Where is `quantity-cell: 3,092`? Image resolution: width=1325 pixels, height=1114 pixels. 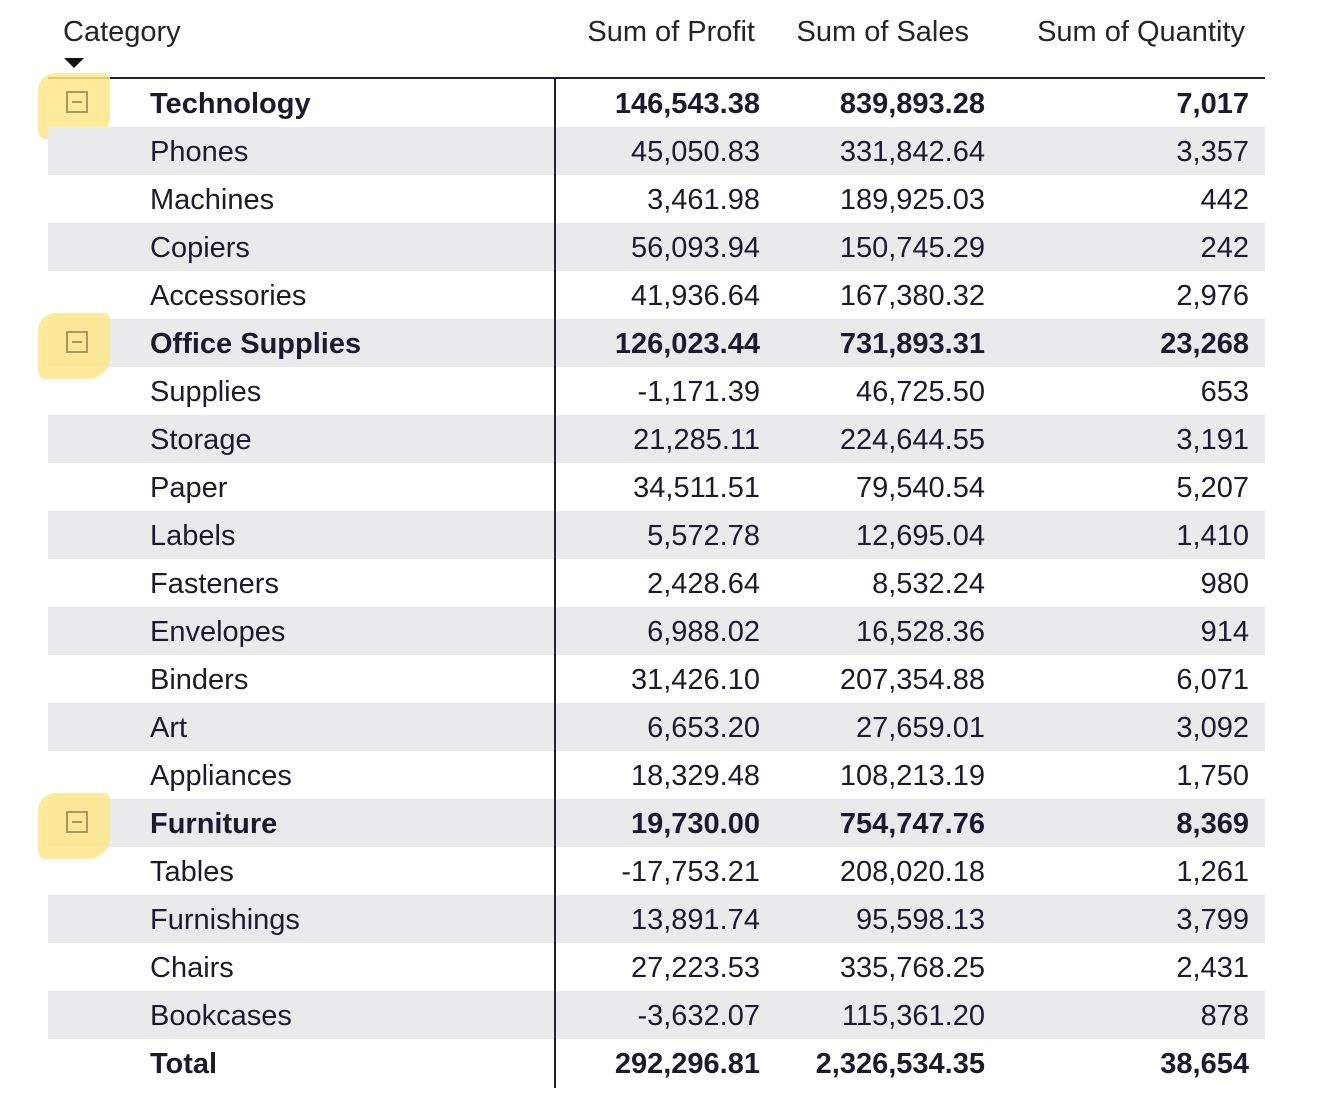 quantity-cell: 3,092 is located at coordinates (1212, 728).